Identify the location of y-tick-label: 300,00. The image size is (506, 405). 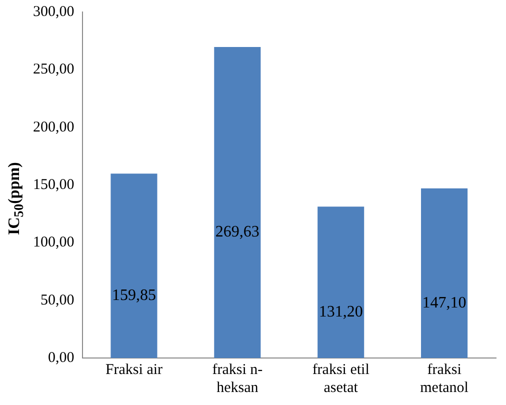
(53, 12).